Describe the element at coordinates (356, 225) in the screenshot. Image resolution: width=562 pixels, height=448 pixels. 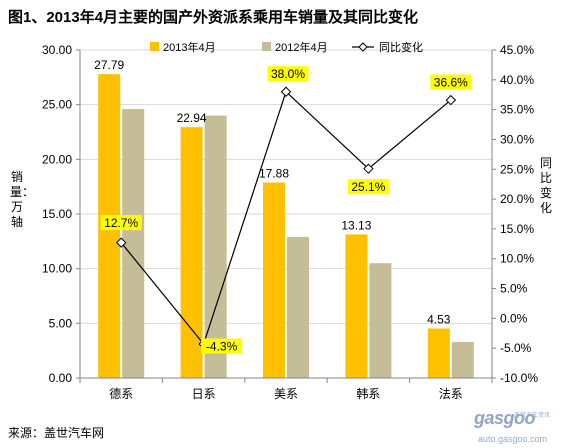
I see `bar-value-label: 13.13` at that location.